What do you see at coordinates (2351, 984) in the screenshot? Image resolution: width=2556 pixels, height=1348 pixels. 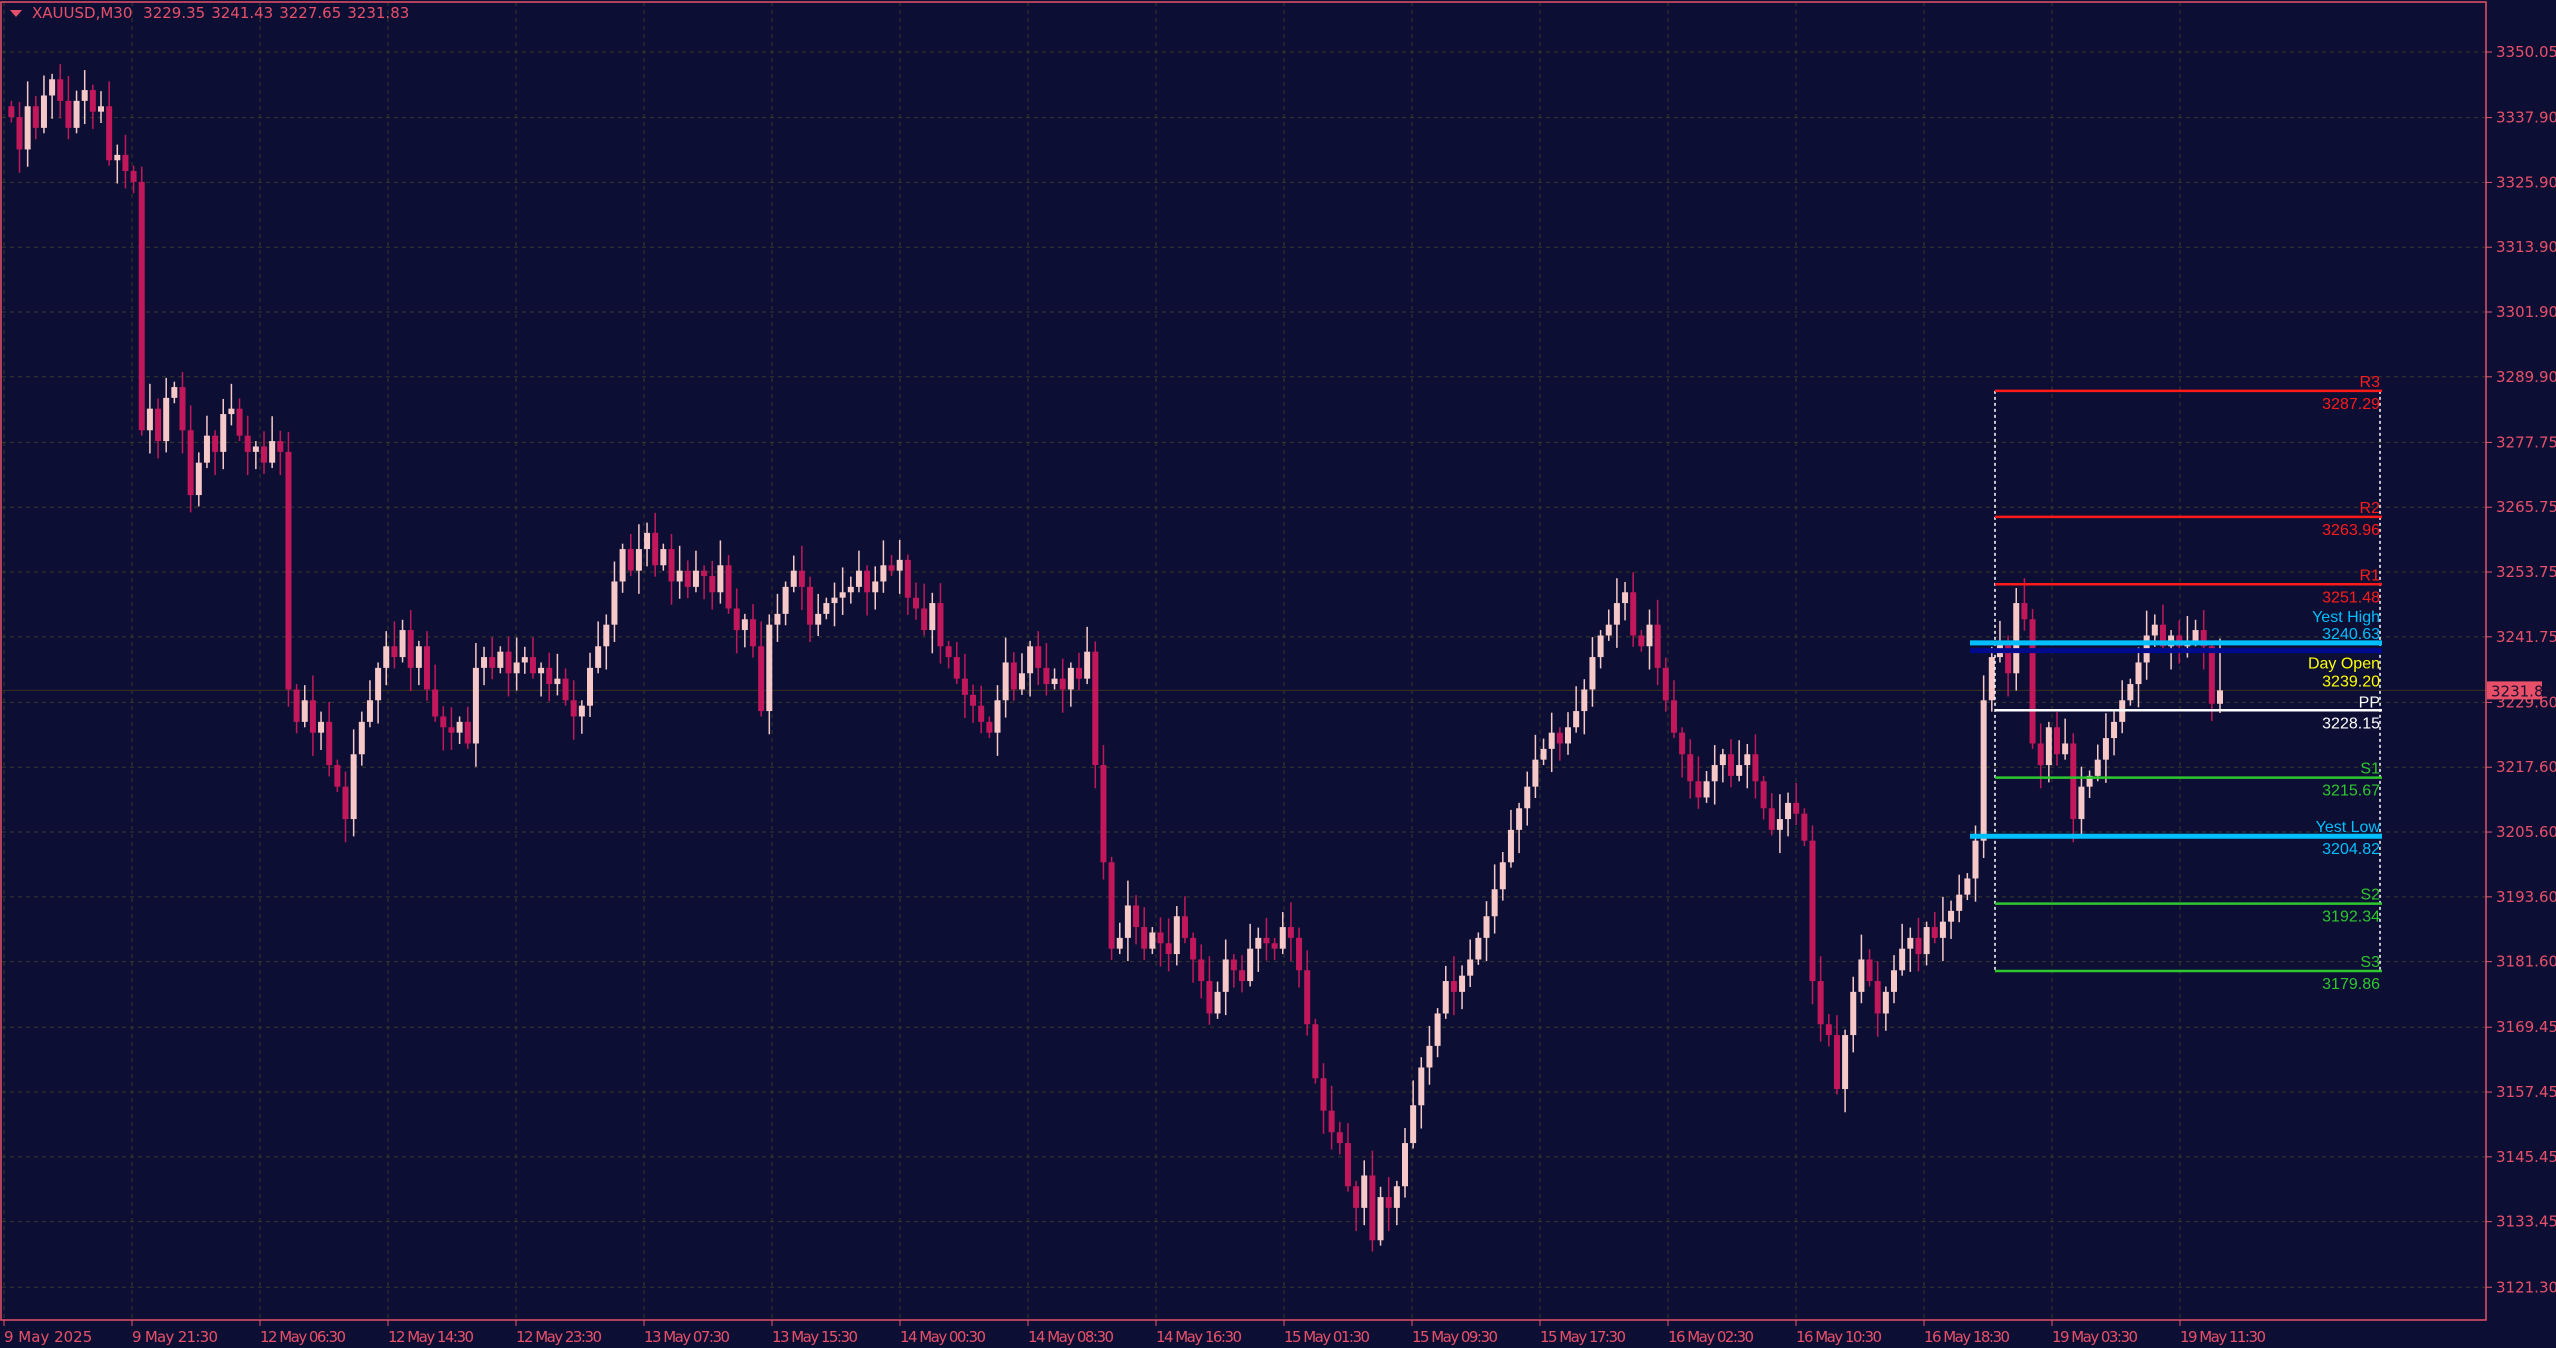 I see `s3-value: 3179.86` at bounding box center [2351, 984].